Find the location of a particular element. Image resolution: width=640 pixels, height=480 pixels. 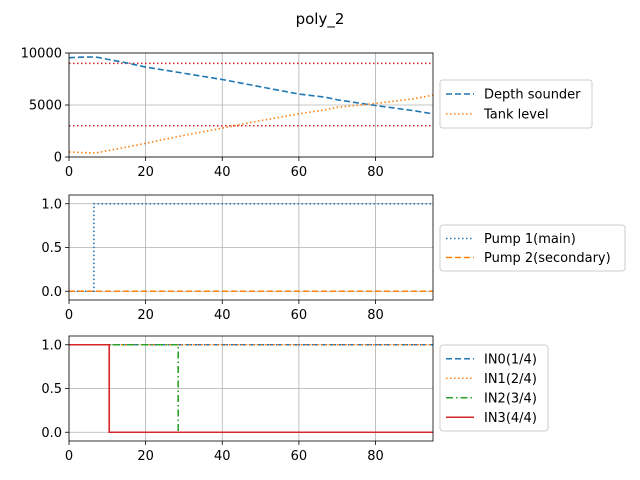

legend-label-depth-sounder: Depth sounder is located at coordinates (532, 95).